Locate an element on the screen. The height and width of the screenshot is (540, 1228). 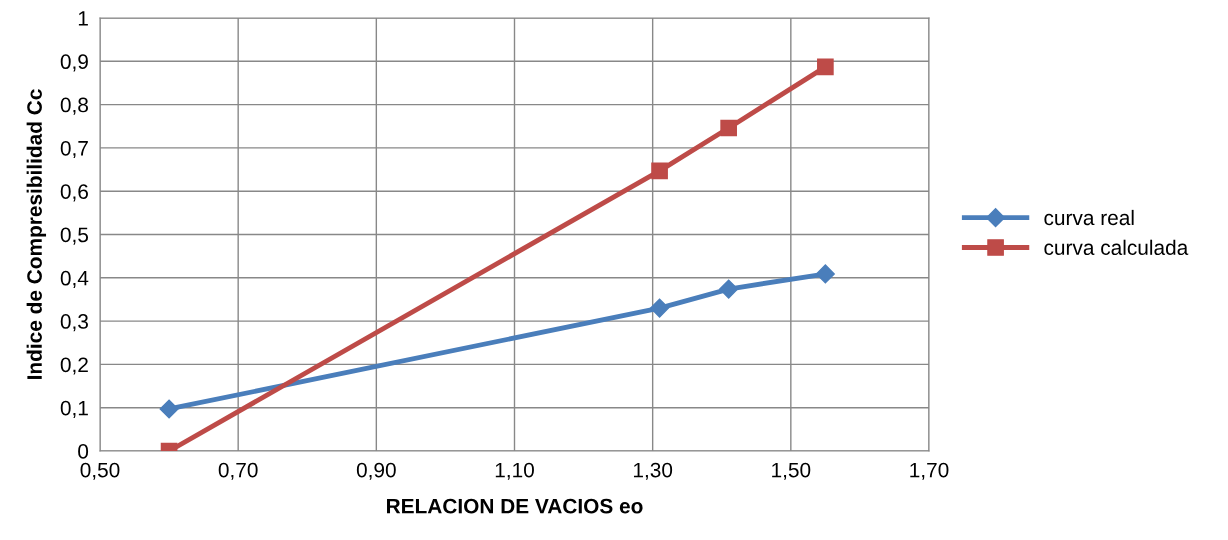
y-tick-label: 0,8 is located at coordinates (74, 106).